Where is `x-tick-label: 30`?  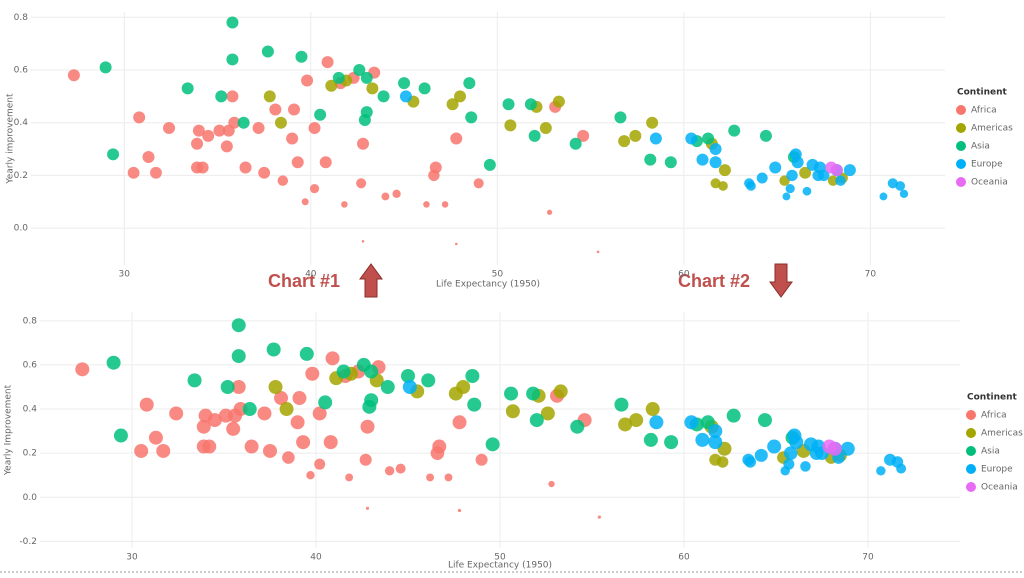
x-tick-label: 30 is located at coordinates (125, 275).